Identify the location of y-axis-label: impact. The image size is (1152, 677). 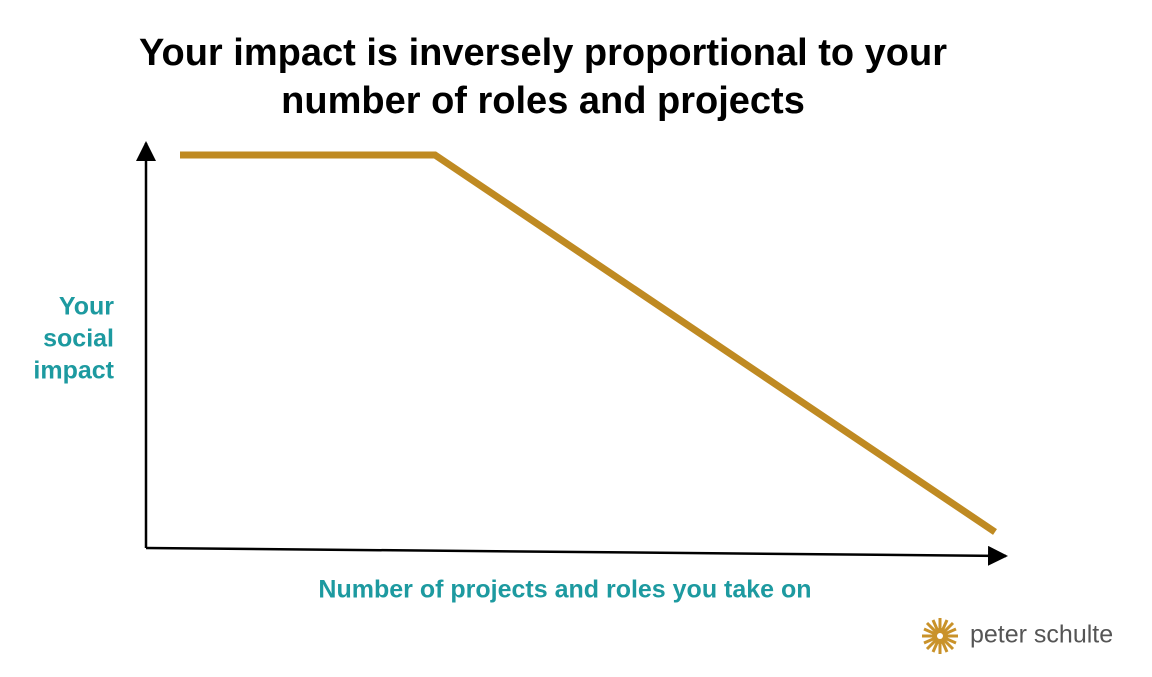
(73, 371).